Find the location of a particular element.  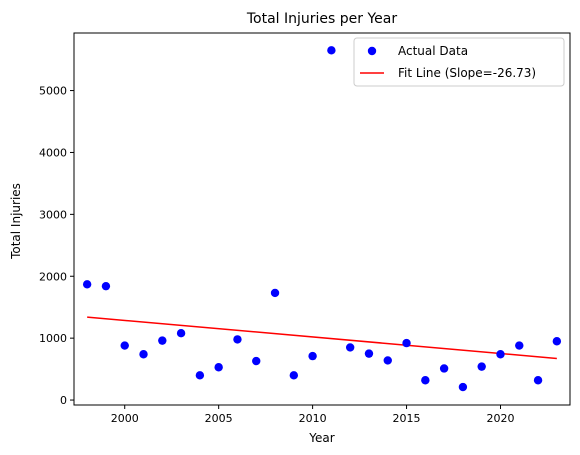

x-axis-label: Year is located at coordinates (321, 438).